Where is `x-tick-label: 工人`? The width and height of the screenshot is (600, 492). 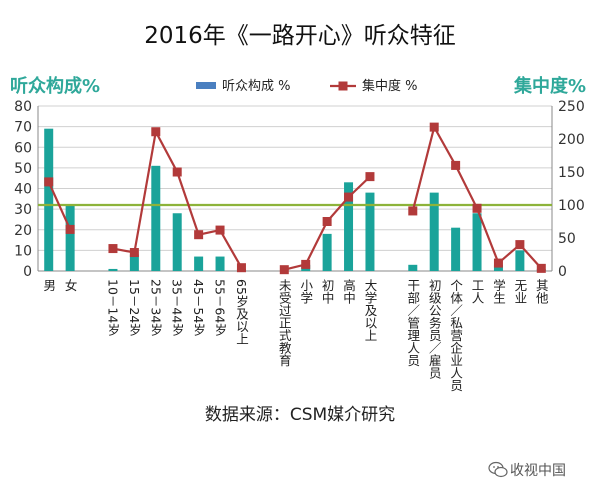
x-tick-label: 工人 is located at coordinates (477, 291).